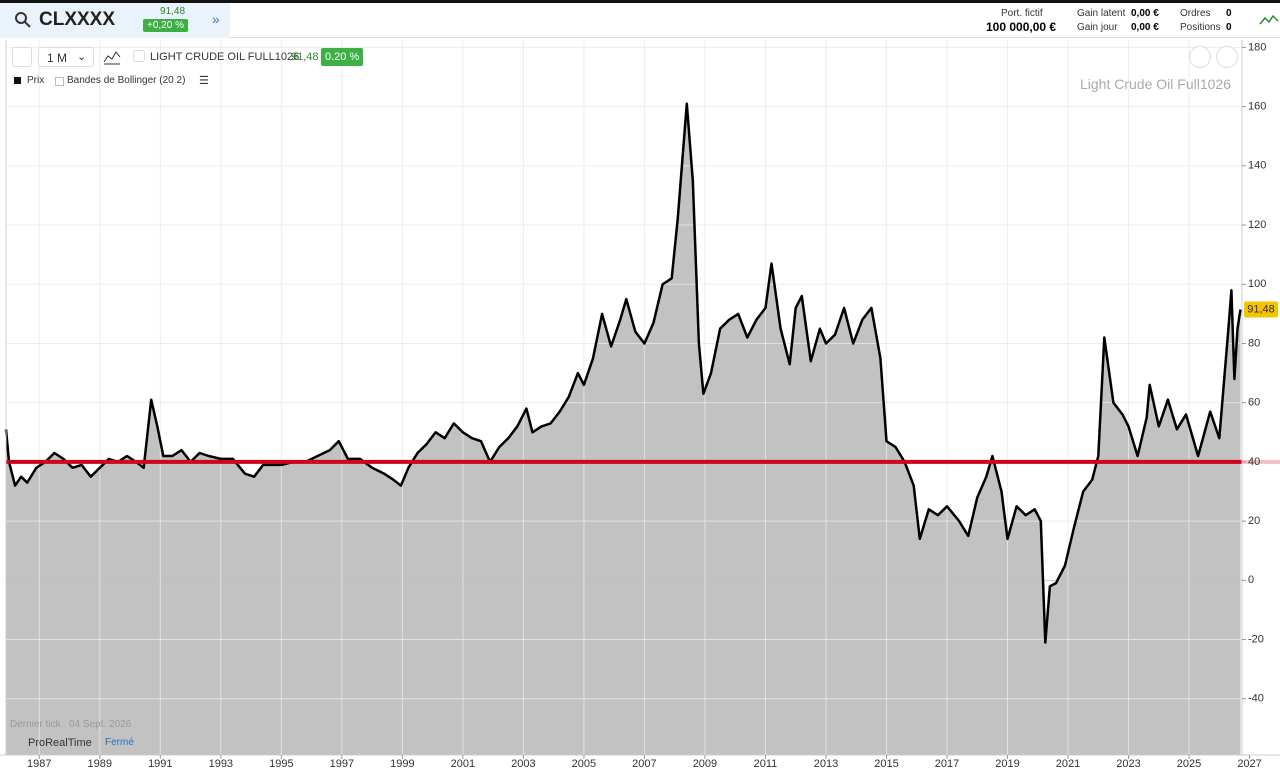 The height and width of the screenshot is (773, 1280). Describe the element at coordinates (1254, 343) in the screenshot. I see `y-tick-label: 80` at that location.